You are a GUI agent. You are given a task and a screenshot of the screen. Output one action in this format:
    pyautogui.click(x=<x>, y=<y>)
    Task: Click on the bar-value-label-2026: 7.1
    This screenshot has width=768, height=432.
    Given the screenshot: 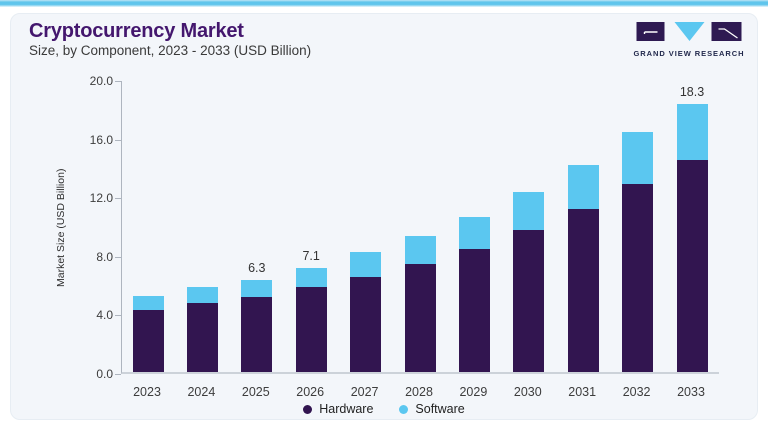 What is the action you would take?
    pyautogui.click(x=311, y=256)
    